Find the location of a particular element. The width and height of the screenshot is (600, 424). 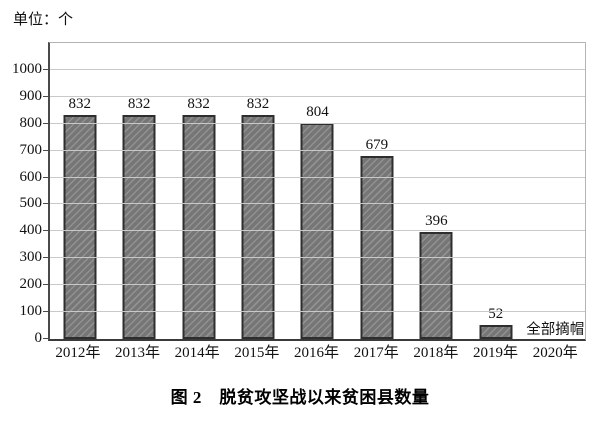

bar-slot: 804 is located at coordinates (317, 191).